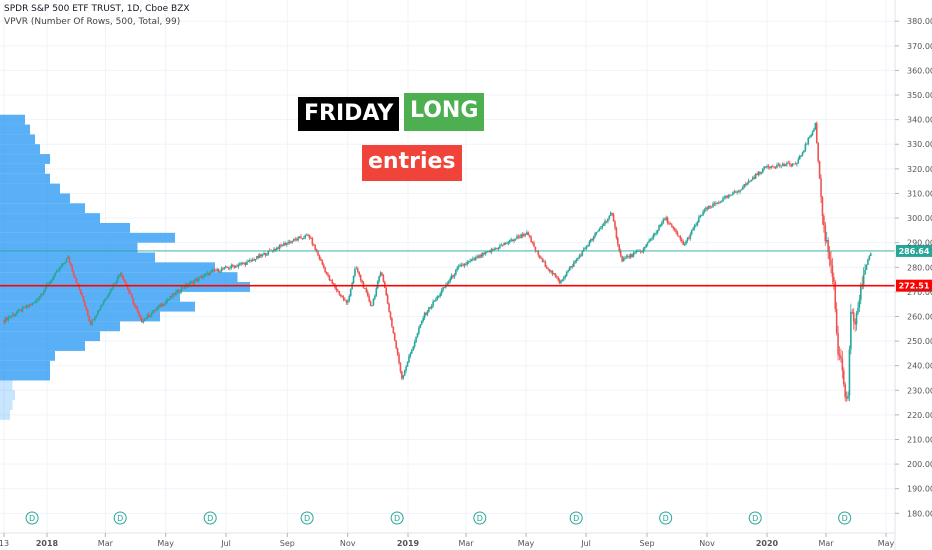 Image resolution: width=932 pixels, height=550 pixels. I want to click on friday-label: FRIDAY, so click(349, 114).